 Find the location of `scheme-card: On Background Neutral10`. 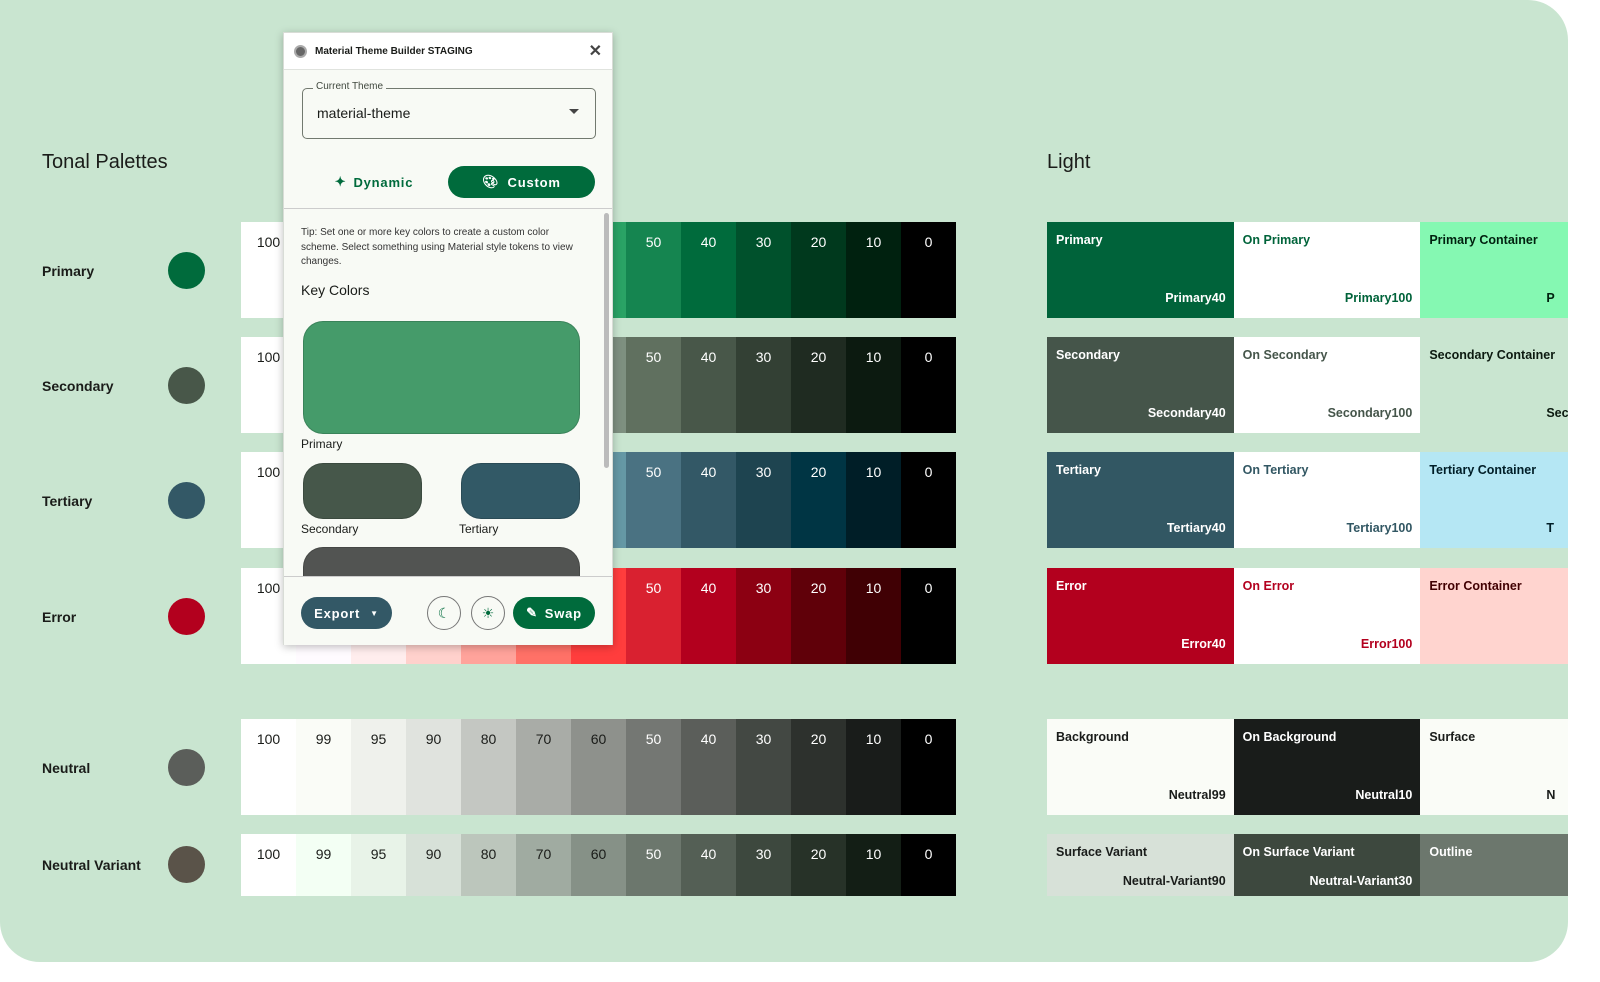

scheme-card: On Background Neutral10 is located at coordinates (1327, 767).